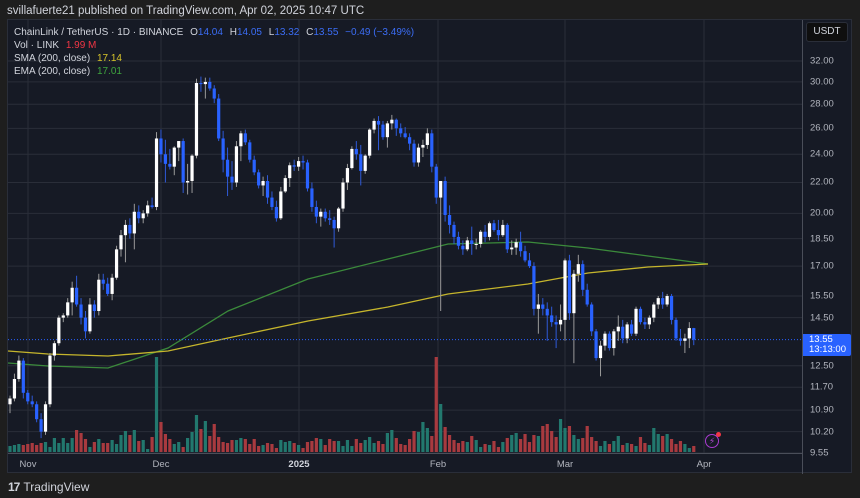 The image size is (860, 498). I want to click on open-label: O, so click(194, 32).